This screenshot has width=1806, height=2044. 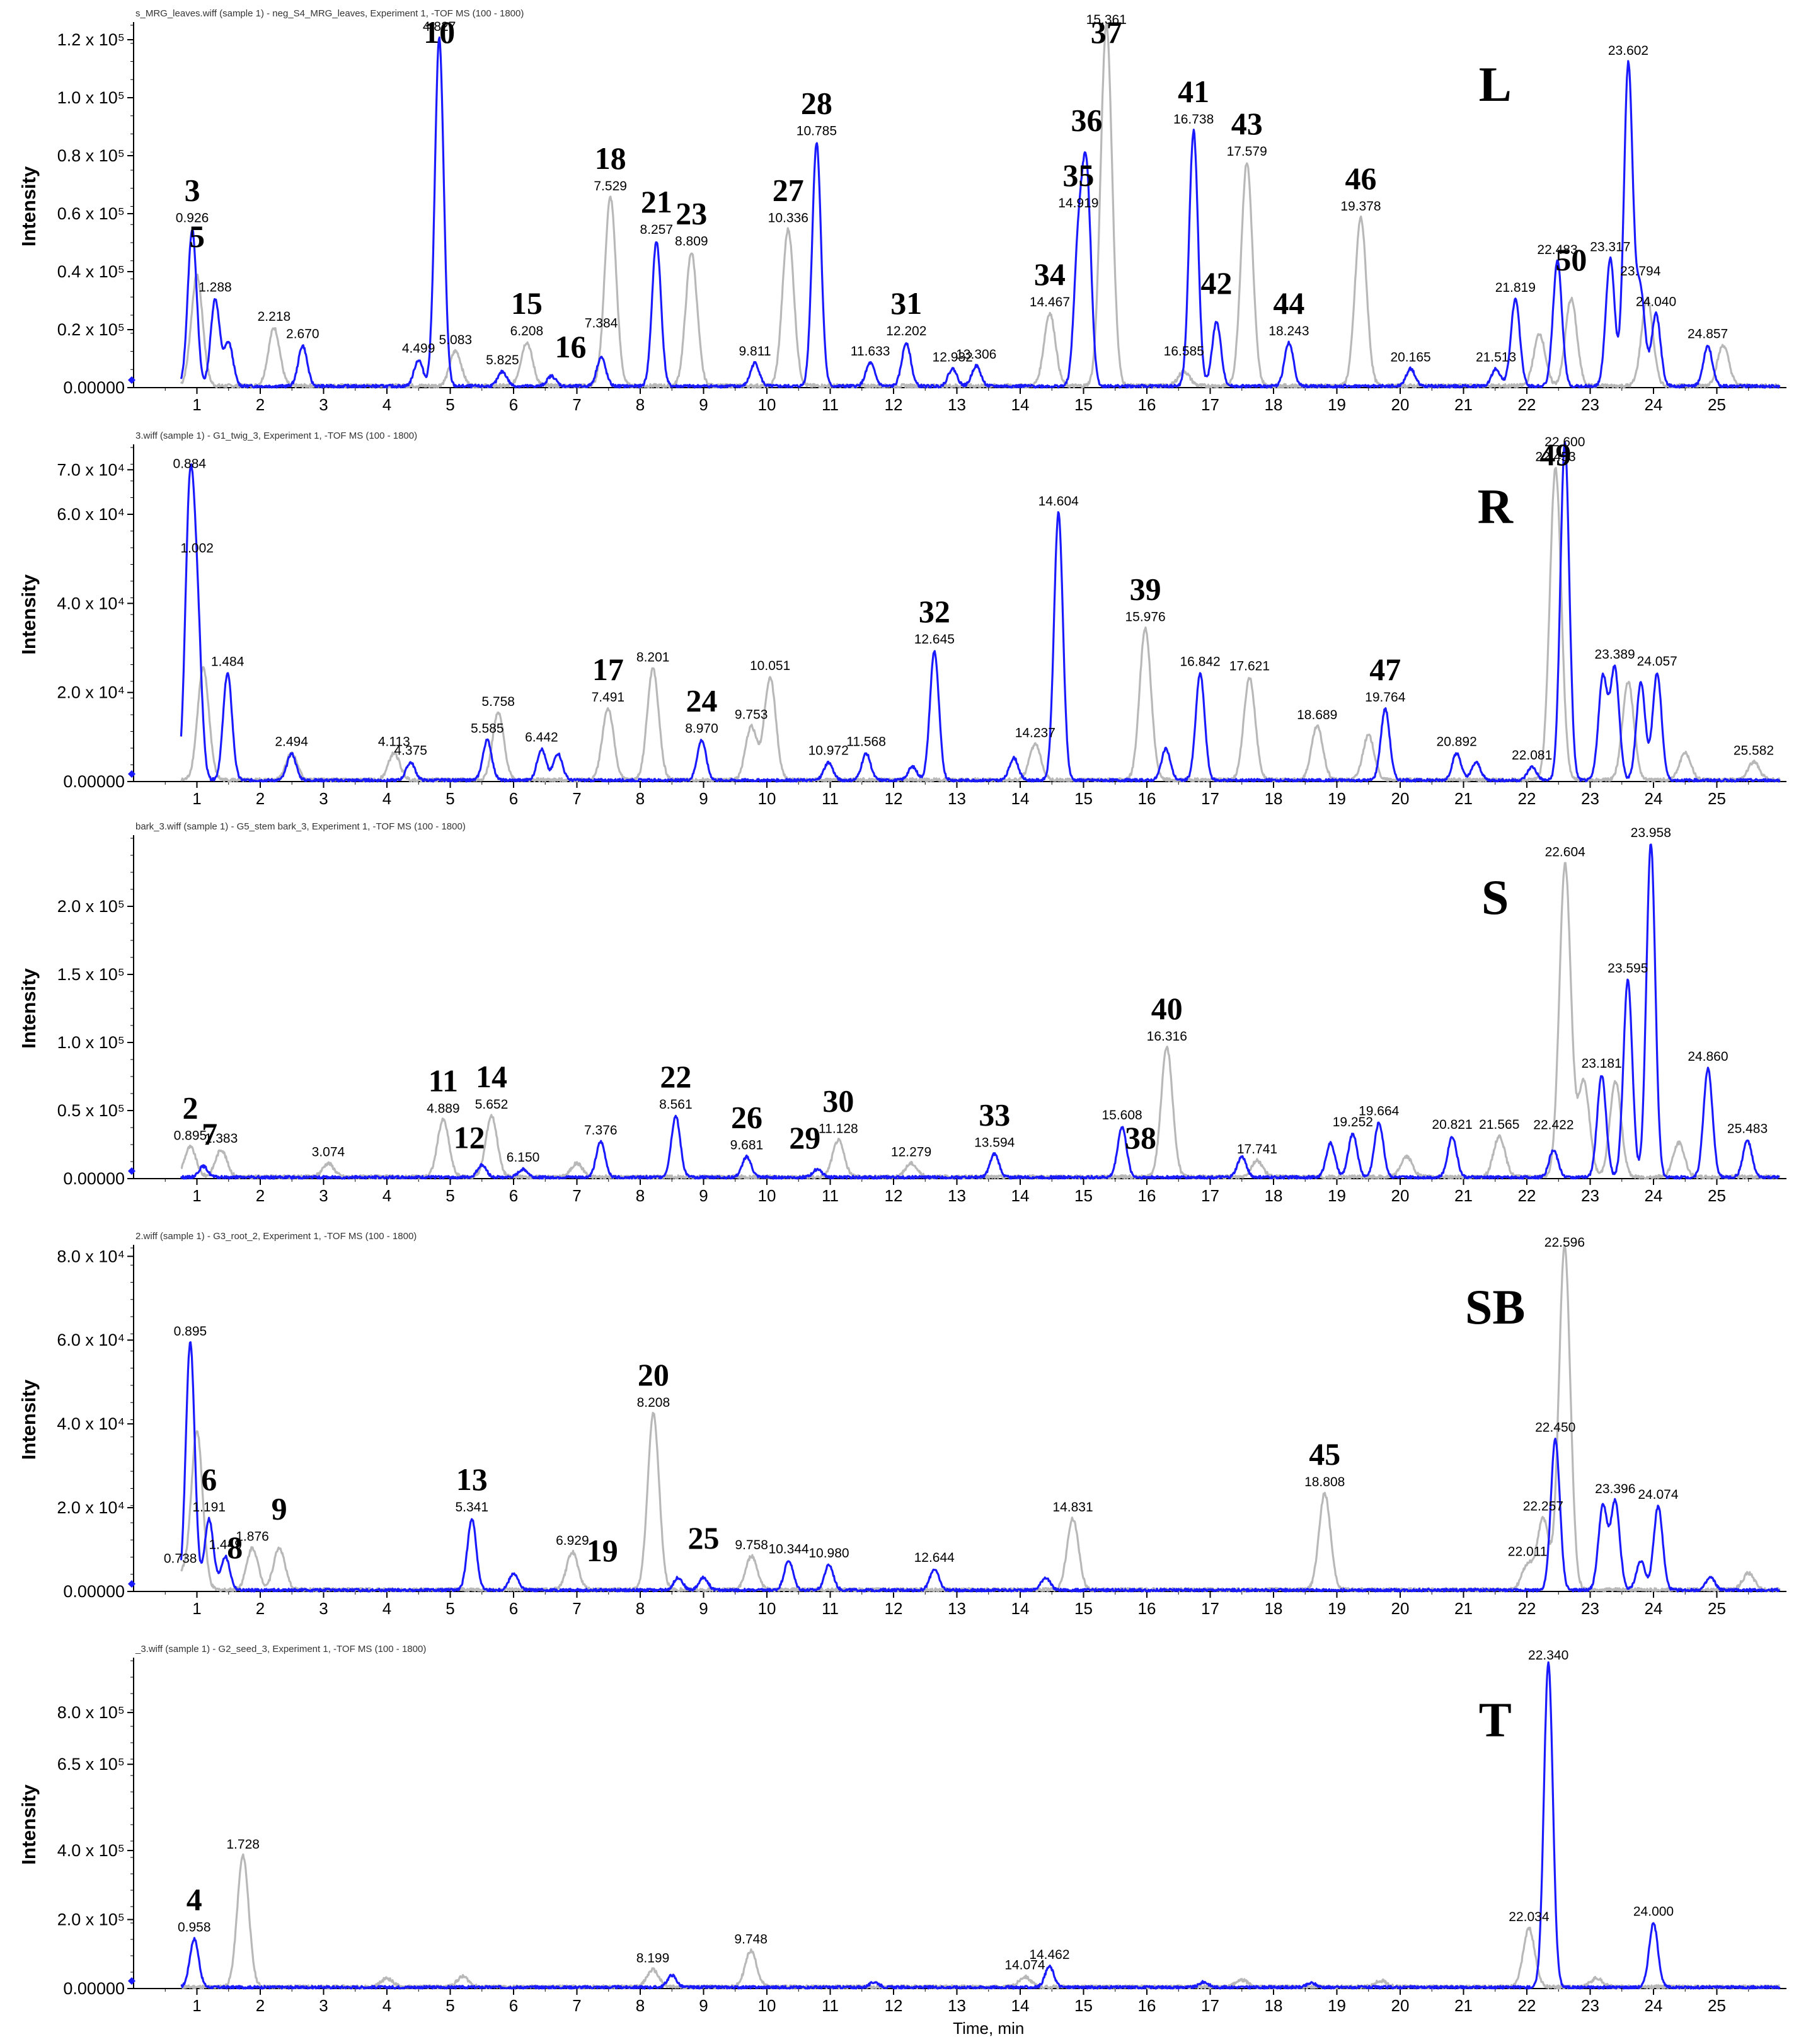 What do you see at coordinates (439, 32) in the screenshot?
I see `compound-number: 10` at bounding box center [439, 32].